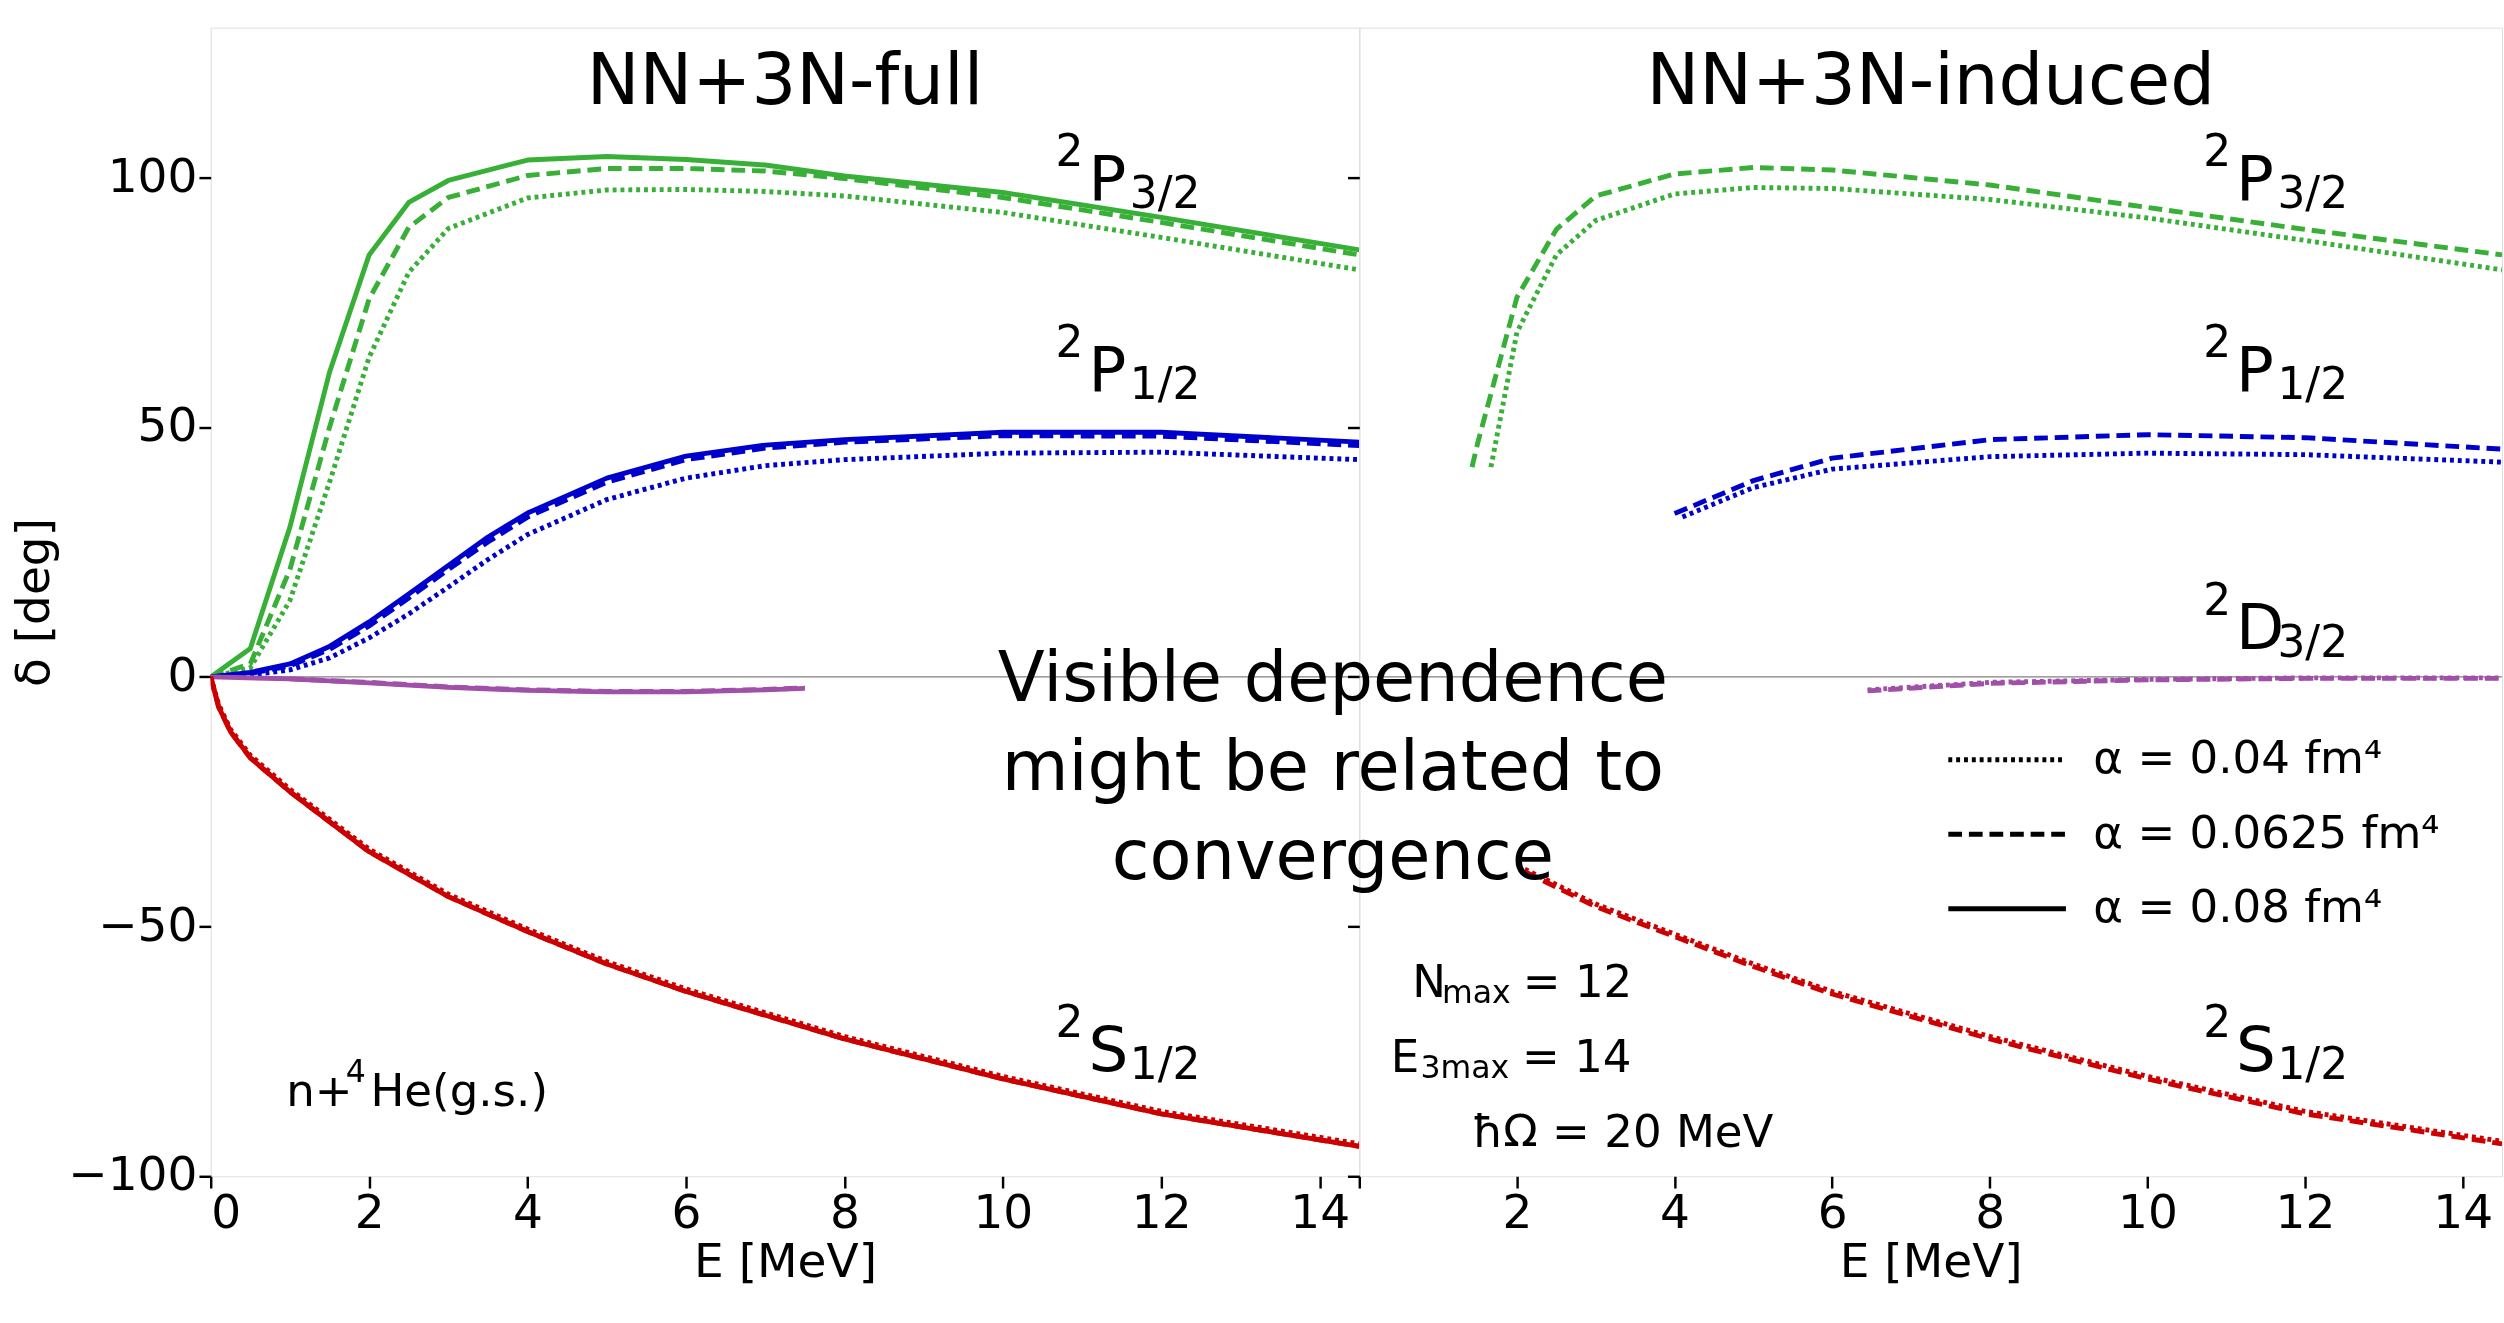  I want to click on annotation: α = 0.0625 fm⁴, so click(2266, 832).